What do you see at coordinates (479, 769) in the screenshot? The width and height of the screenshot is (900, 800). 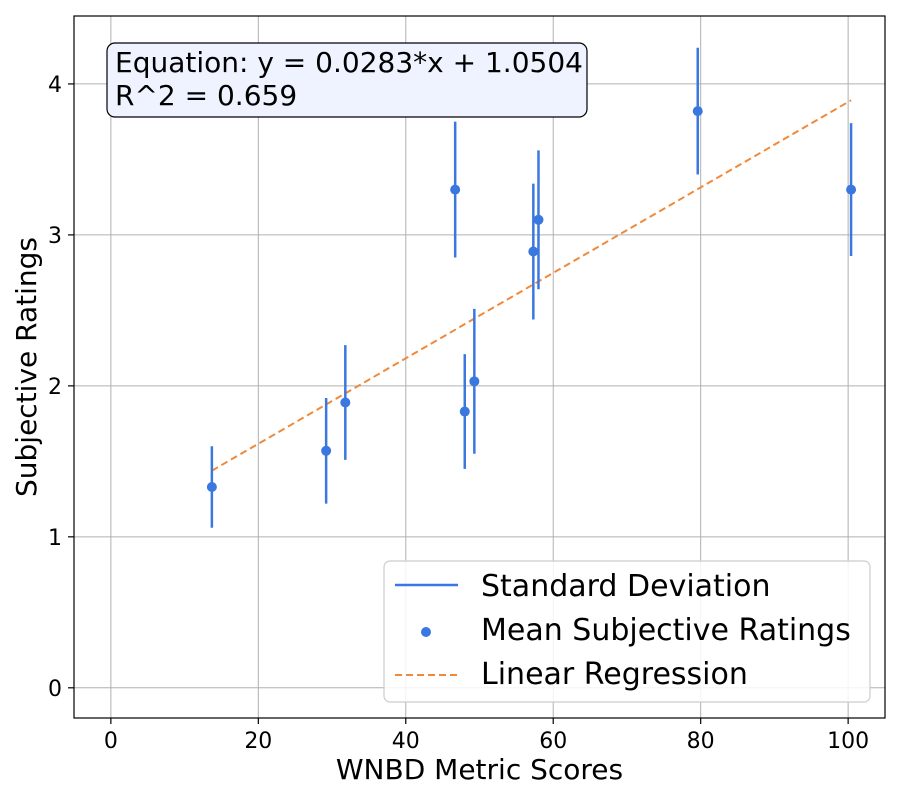 I see `x-axis-label: WNBD Metric Scores` at bounding box center [479, 769].